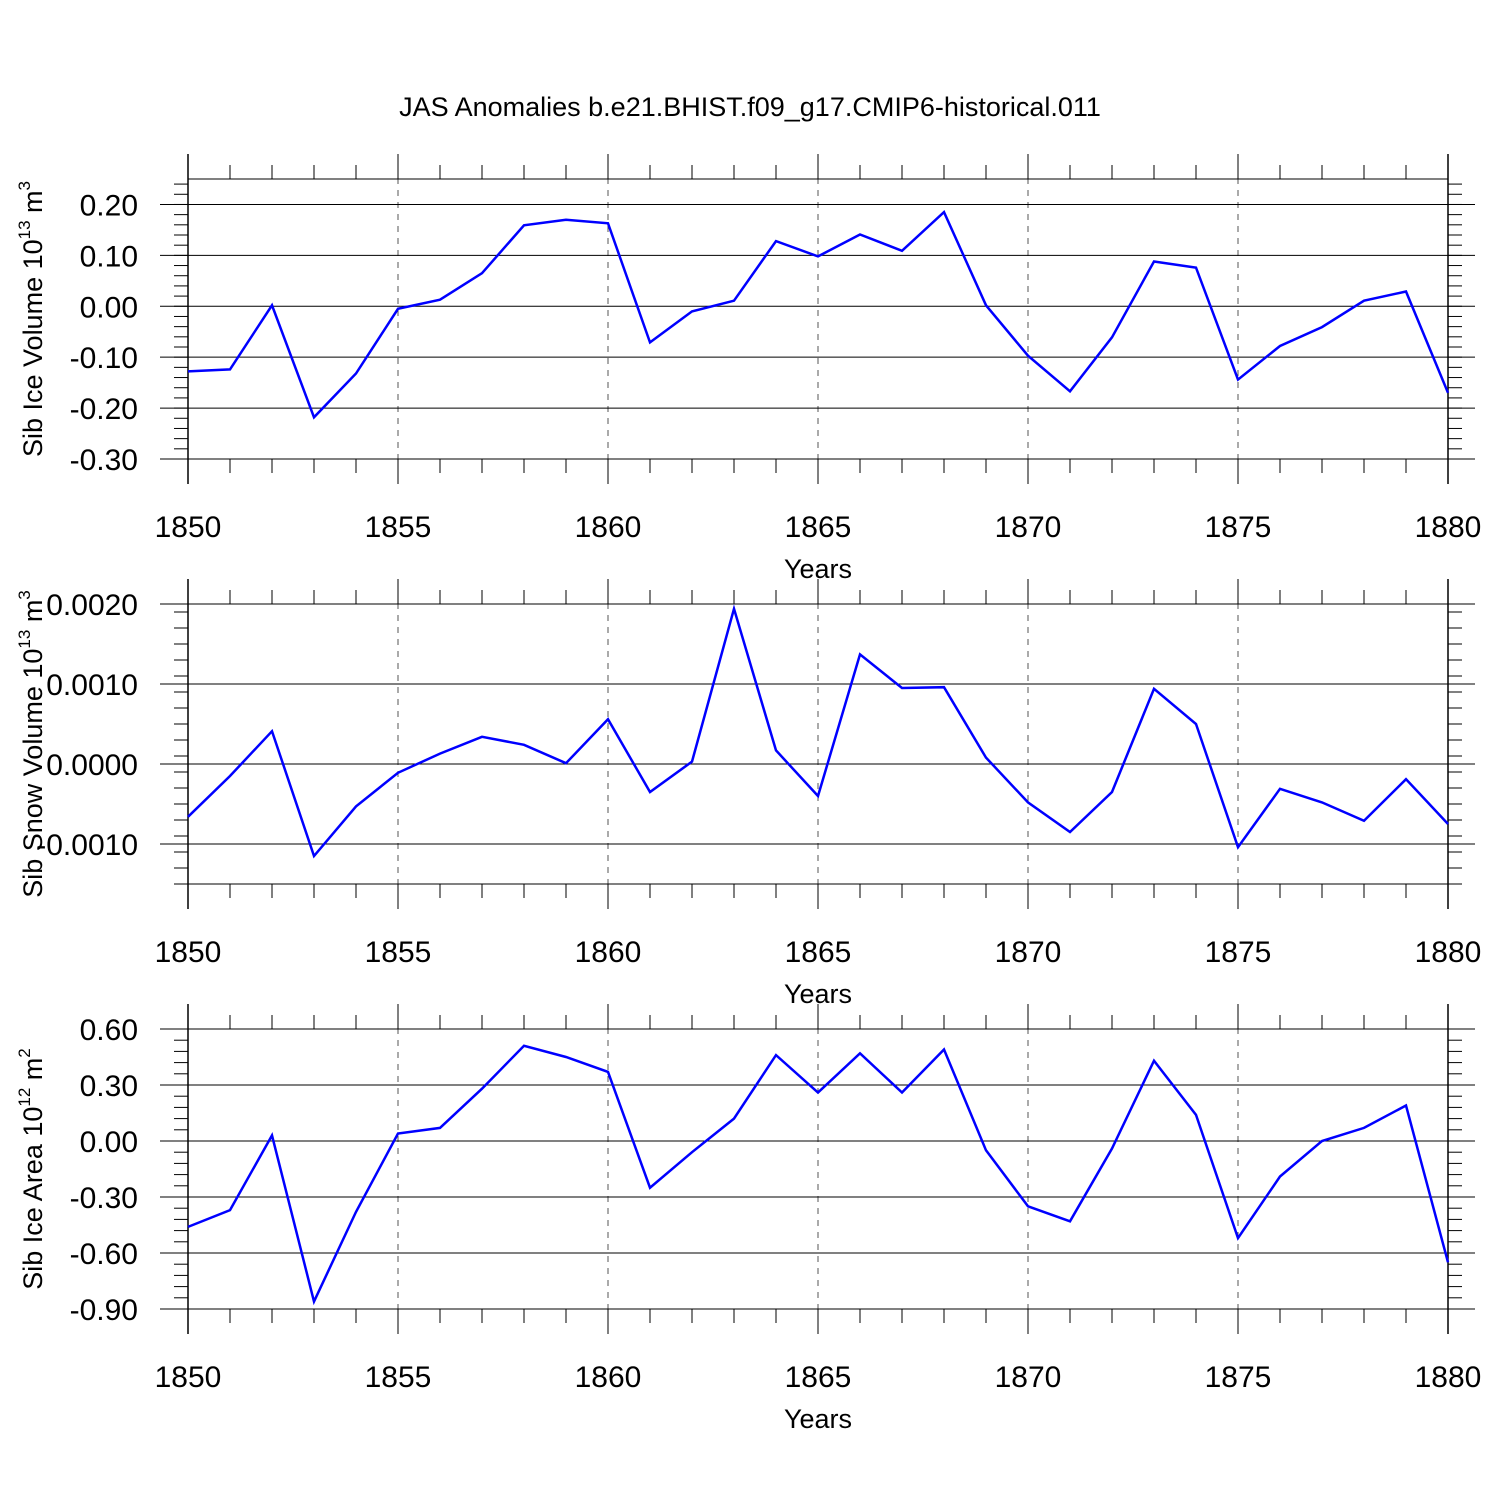 This screenshot has height=1500, width=1500. I want to click on y-tick-label: 0.10, so click(109, 256).